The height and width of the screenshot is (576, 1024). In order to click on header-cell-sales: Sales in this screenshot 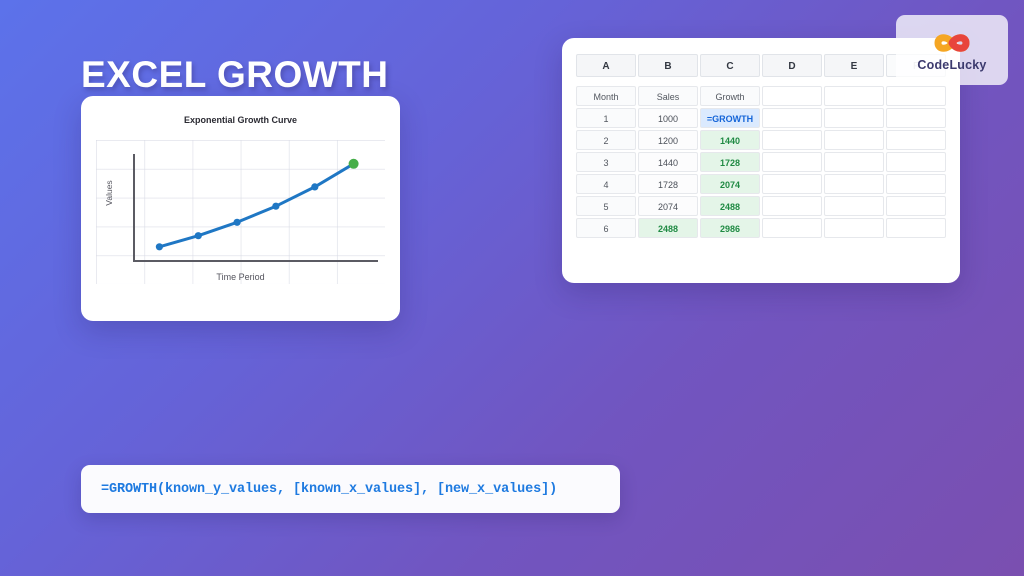, I will do `click(668, 96)`.